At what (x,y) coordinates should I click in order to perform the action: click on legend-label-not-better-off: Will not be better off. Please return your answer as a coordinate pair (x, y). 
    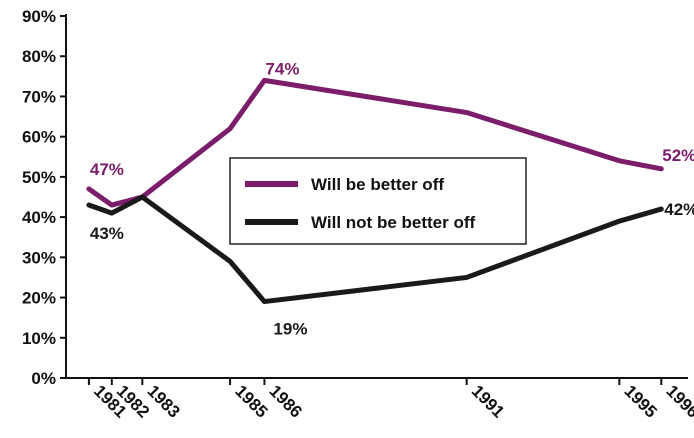
    Looking at the image, I should click on (393, 222).